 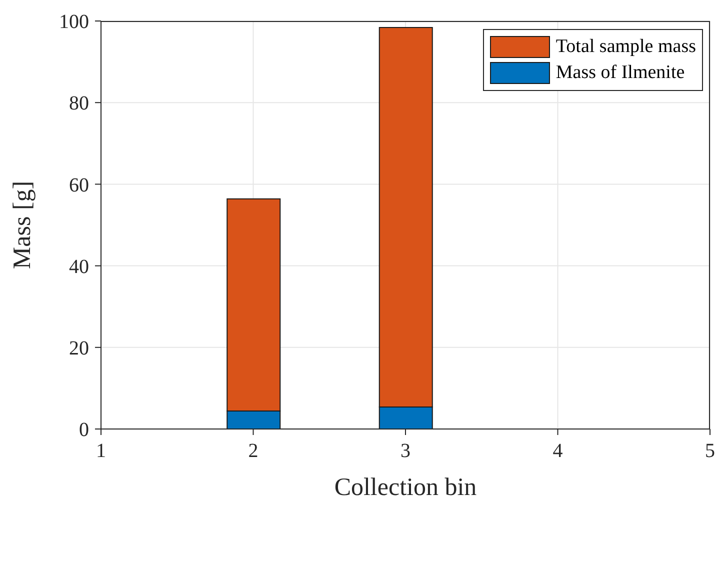 What do you see at coordinates (74, 22) in the screenshot?
I see `y-tick-label: 100` at bounding box center [74, 22].